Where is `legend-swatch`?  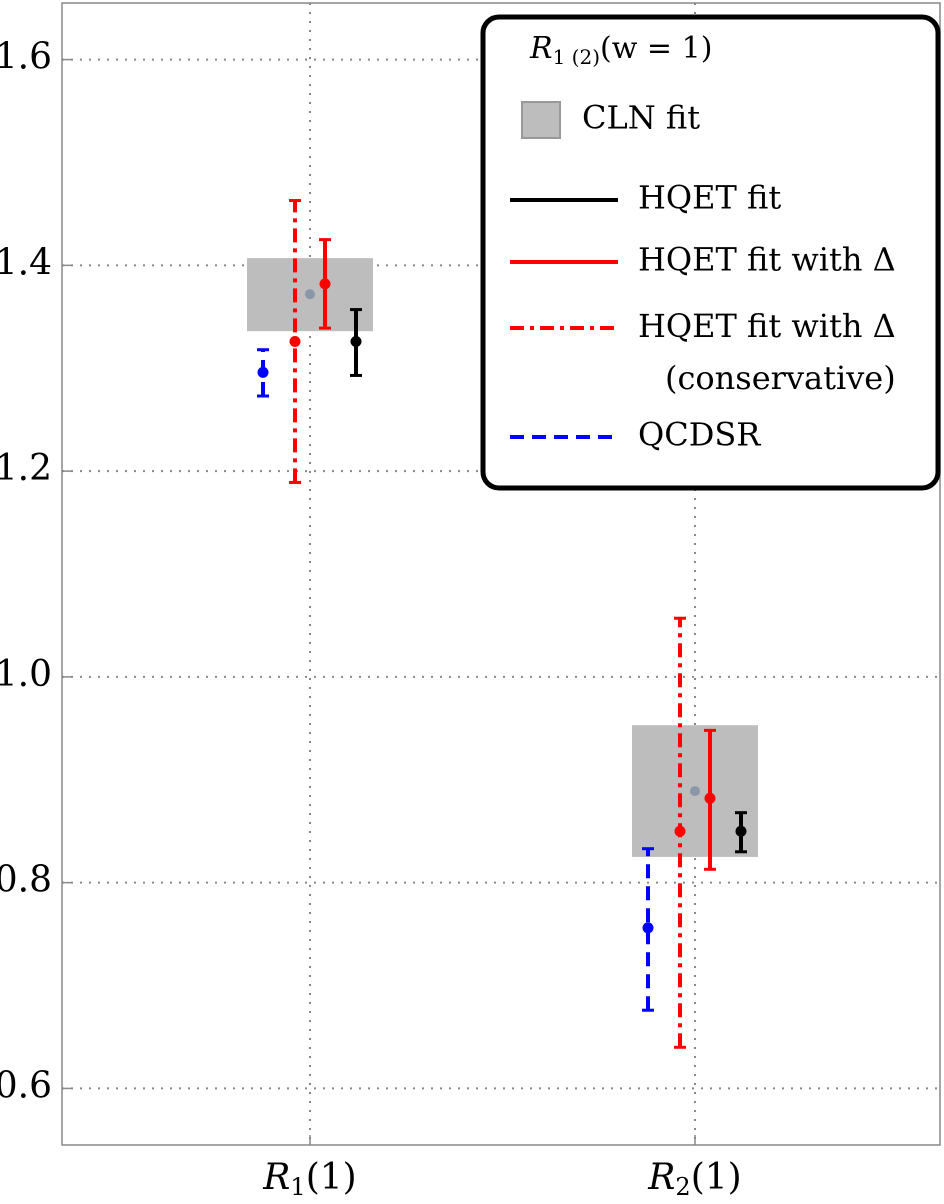 legend-swatch is located at coordinates (541, 120).